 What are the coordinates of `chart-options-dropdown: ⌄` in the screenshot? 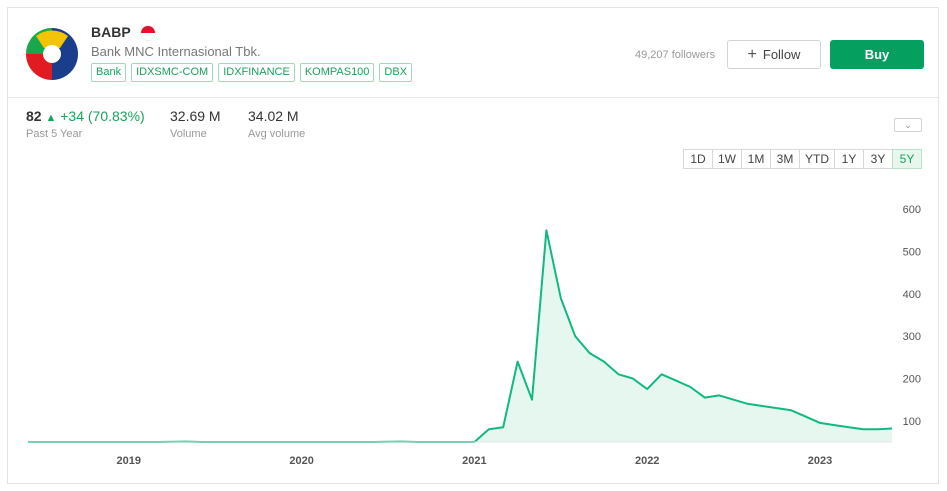 It's located at (908, 125).